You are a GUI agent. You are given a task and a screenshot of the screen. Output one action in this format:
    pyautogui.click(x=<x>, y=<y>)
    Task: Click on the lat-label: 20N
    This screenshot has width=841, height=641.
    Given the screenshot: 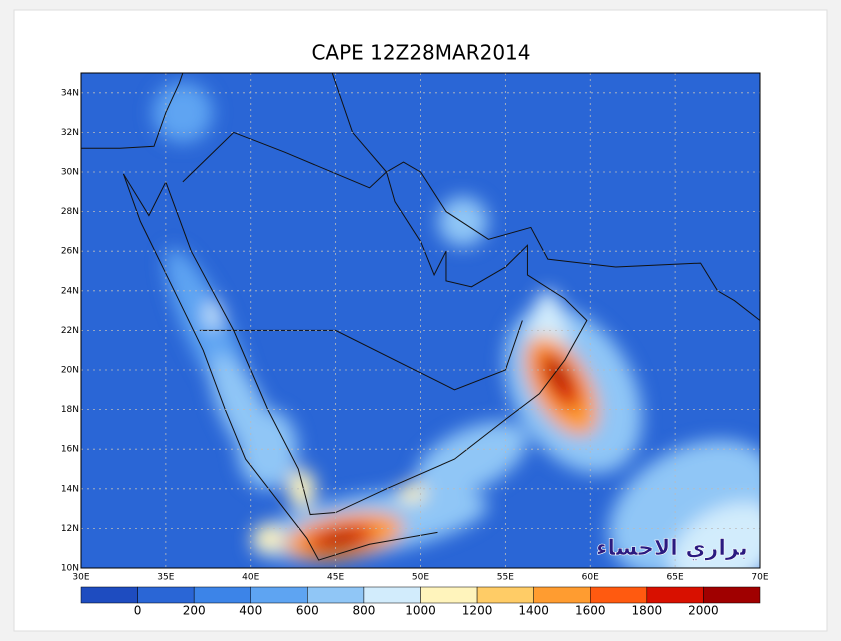 What is the action you would take?
    pyautogui.click(x=70, y=371)
    